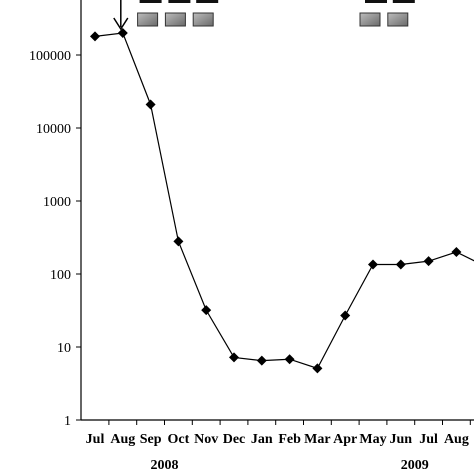  I want to click on y-tick-label: 10000, so click(53, 129).